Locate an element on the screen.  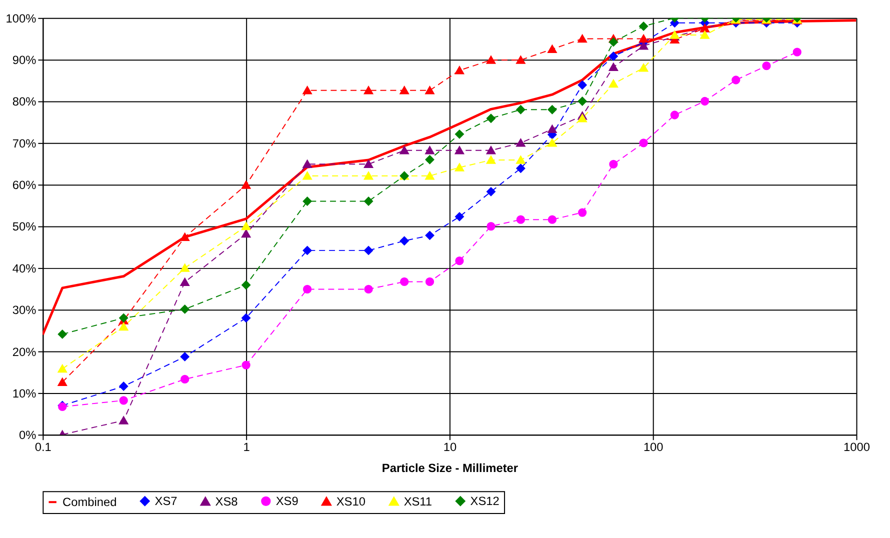
y-tick-label: 70% is located at coordinates (24, 143).